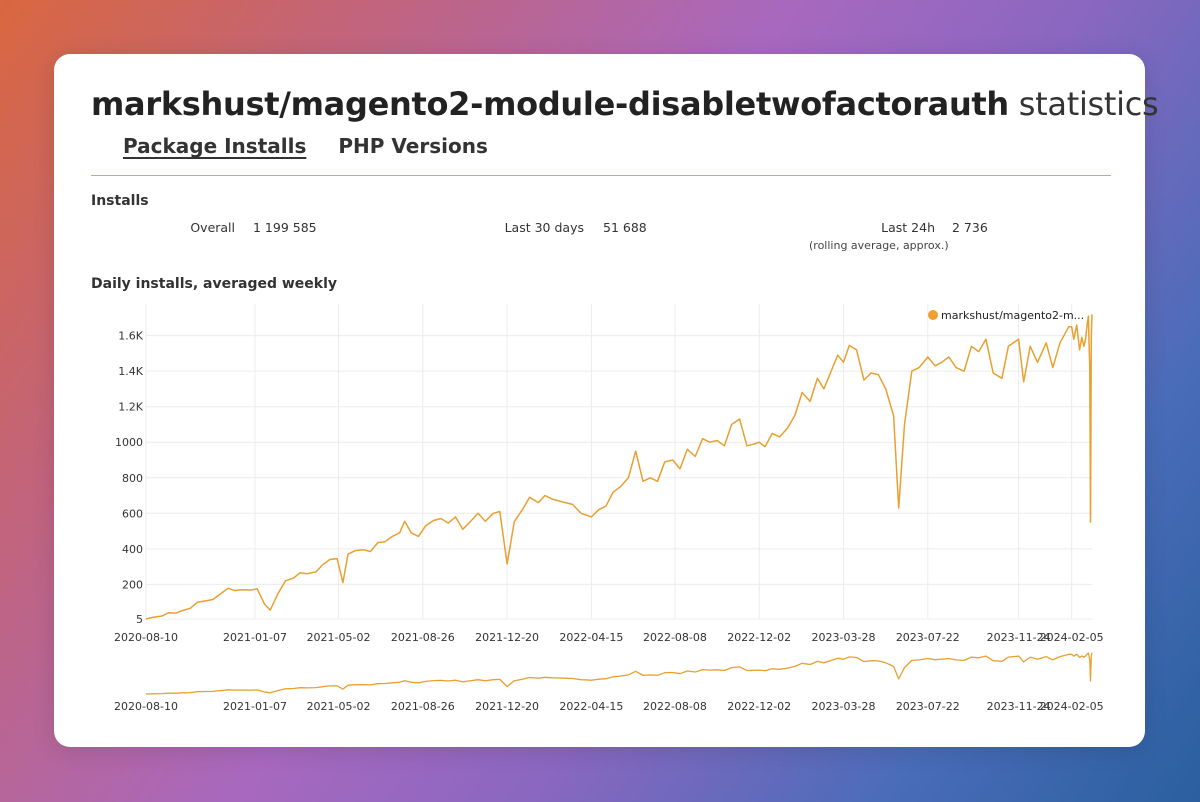 Image resolution: width=1200 pixels, height=802 pixels. Describe the element at coordinates (601, 175) in the screenshot. I see `divider` at that location.